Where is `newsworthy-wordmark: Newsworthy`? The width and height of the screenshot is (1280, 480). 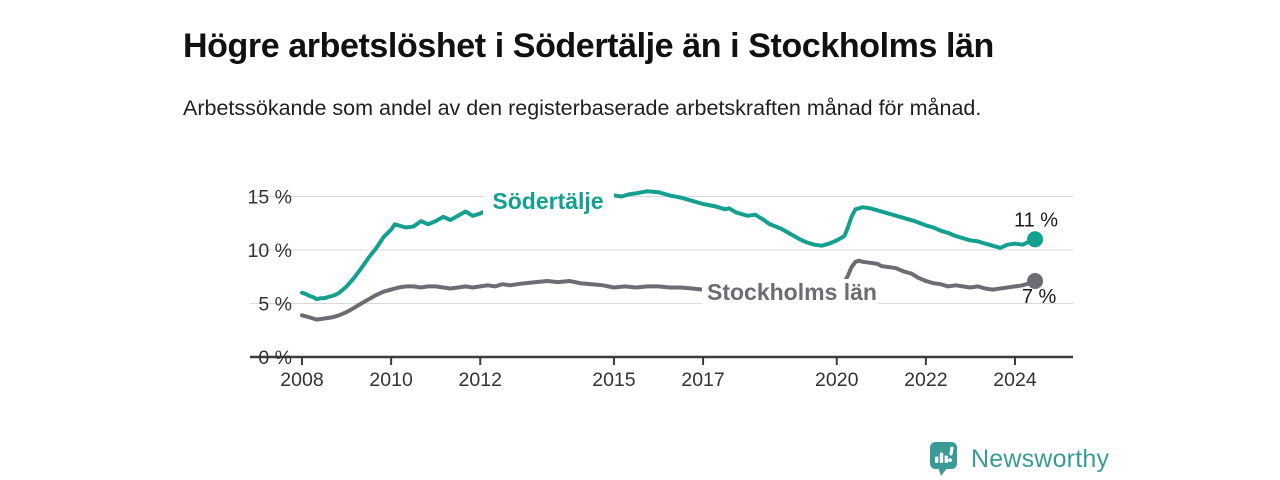 newsworthy-wordmark: Newsworthy is located at coordinates (1040, 458).